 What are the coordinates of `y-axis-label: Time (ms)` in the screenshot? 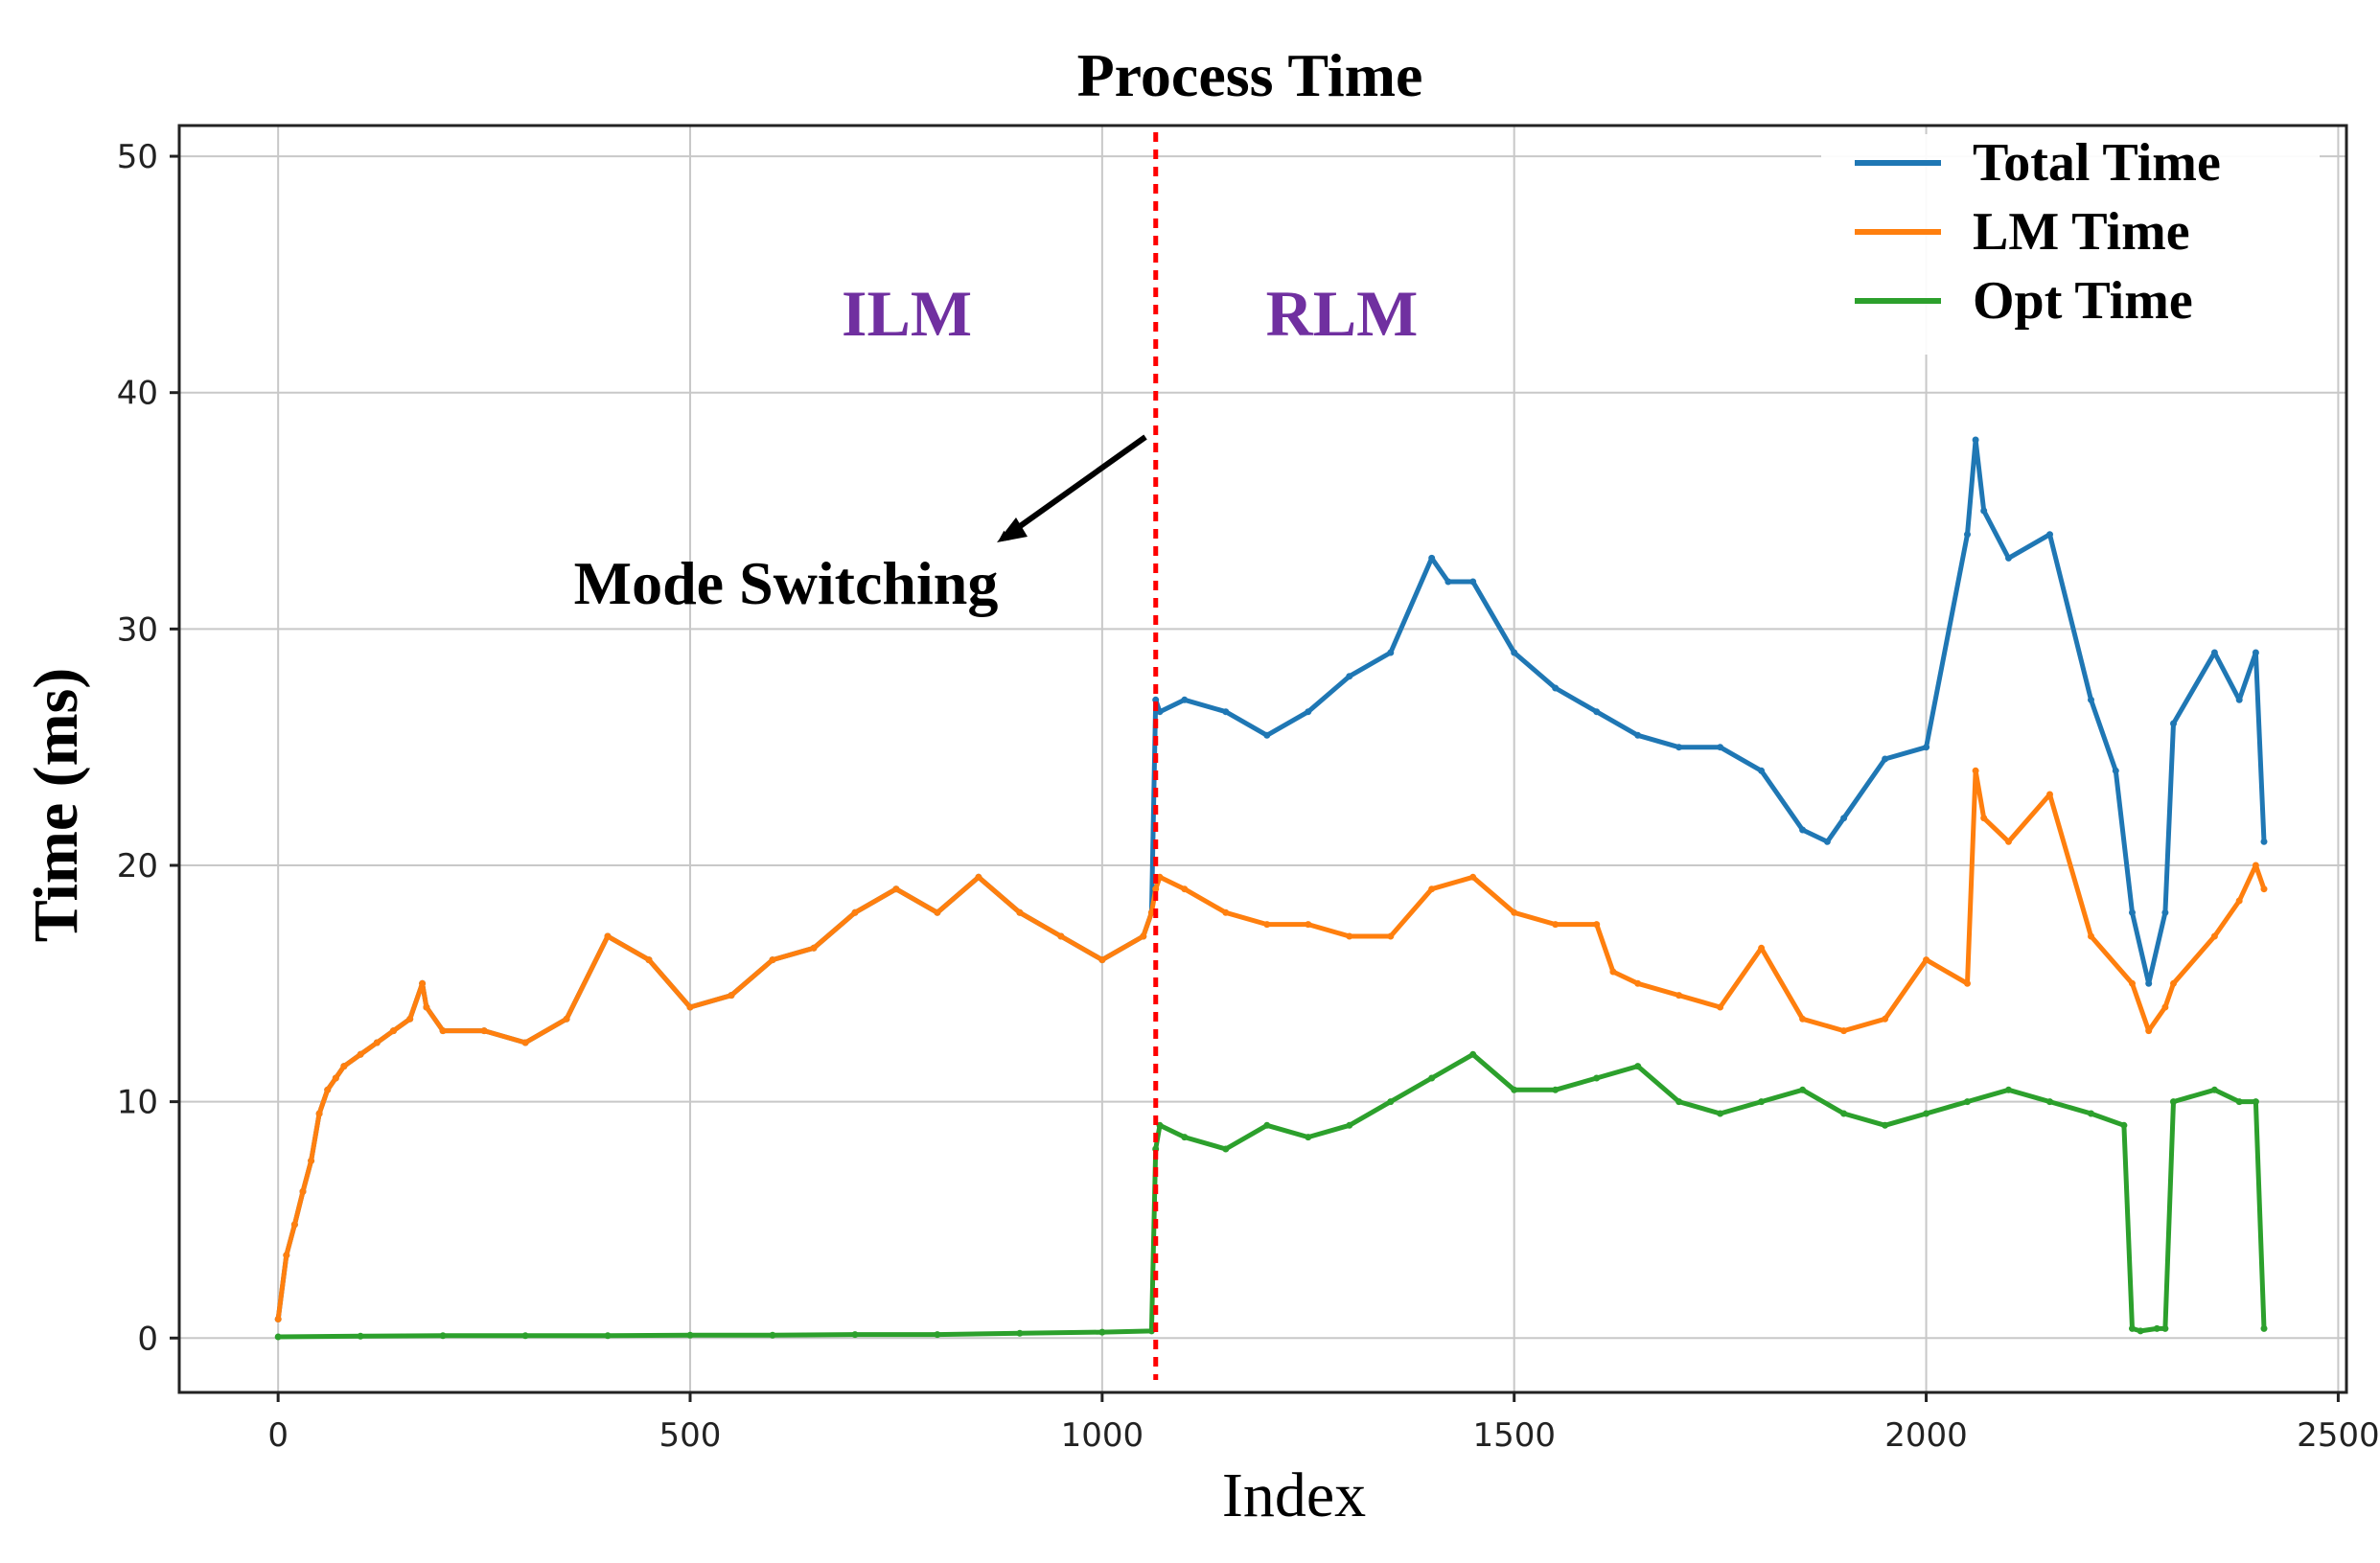 It's located at (56, 806).